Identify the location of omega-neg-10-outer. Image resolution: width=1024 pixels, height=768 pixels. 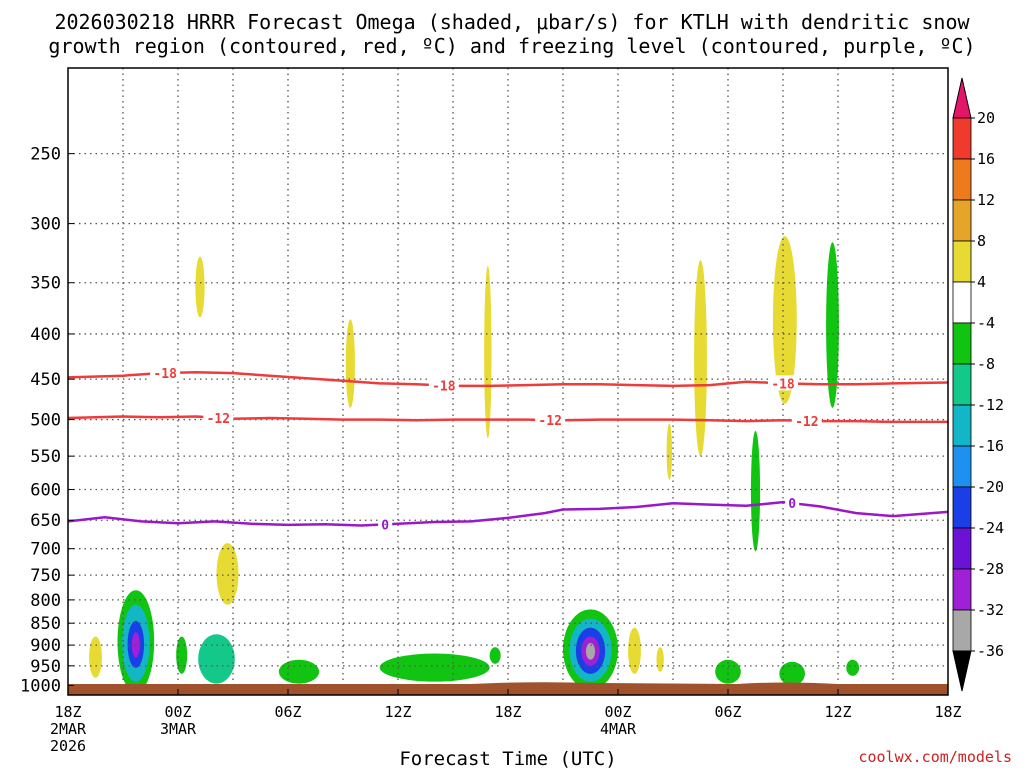
(853, 667).